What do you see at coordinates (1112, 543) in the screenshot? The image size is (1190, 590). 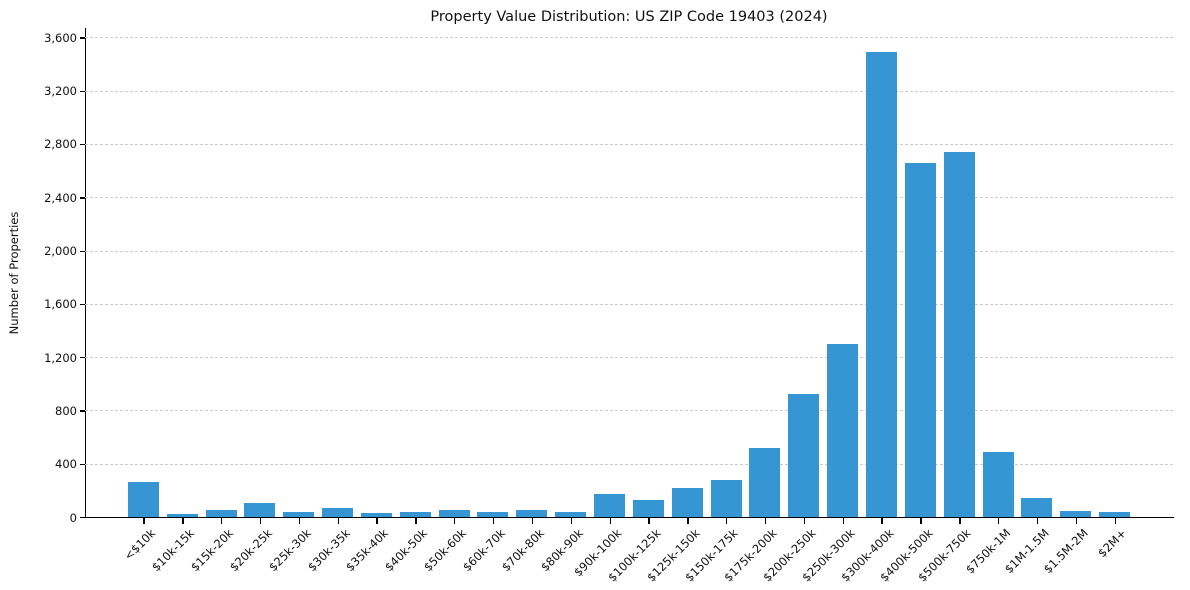 I see `x-tick-label: $2M+` at bounding box center [1112, 543].